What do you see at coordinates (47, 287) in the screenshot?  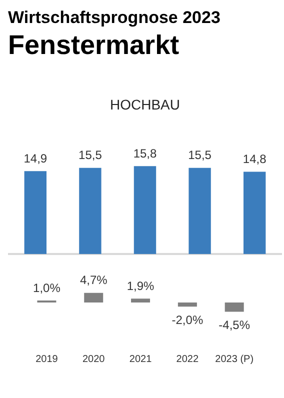 I see `data-label: 1,0%` at bounding box center [47, 287].